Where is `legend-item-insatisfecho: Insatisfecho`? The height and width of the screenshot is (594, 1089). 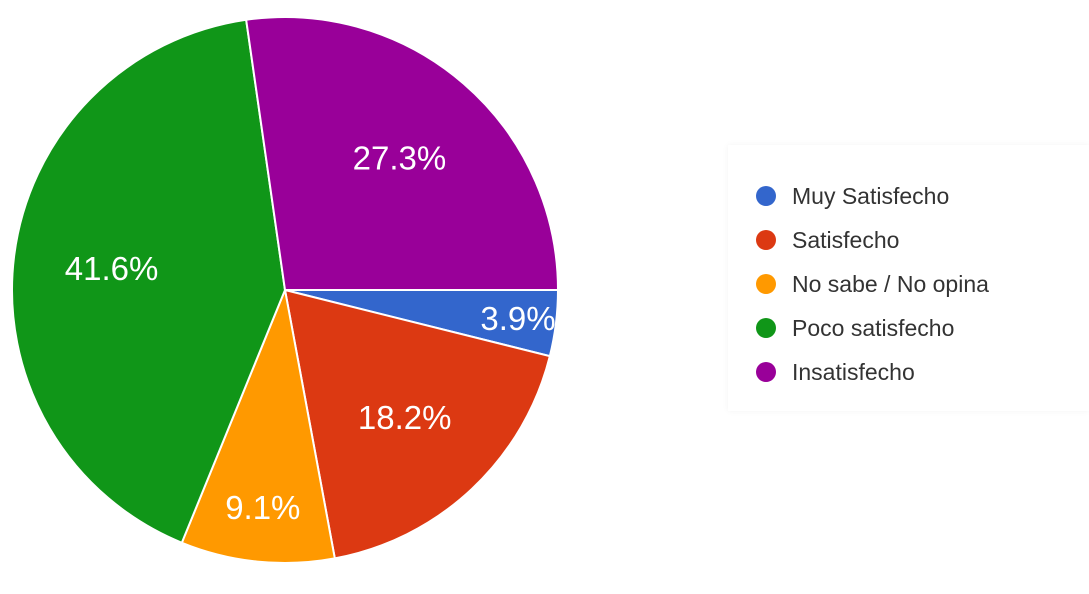 legend-item-insatisfecho: Insatisfecho is located at coordinates (908, 372).